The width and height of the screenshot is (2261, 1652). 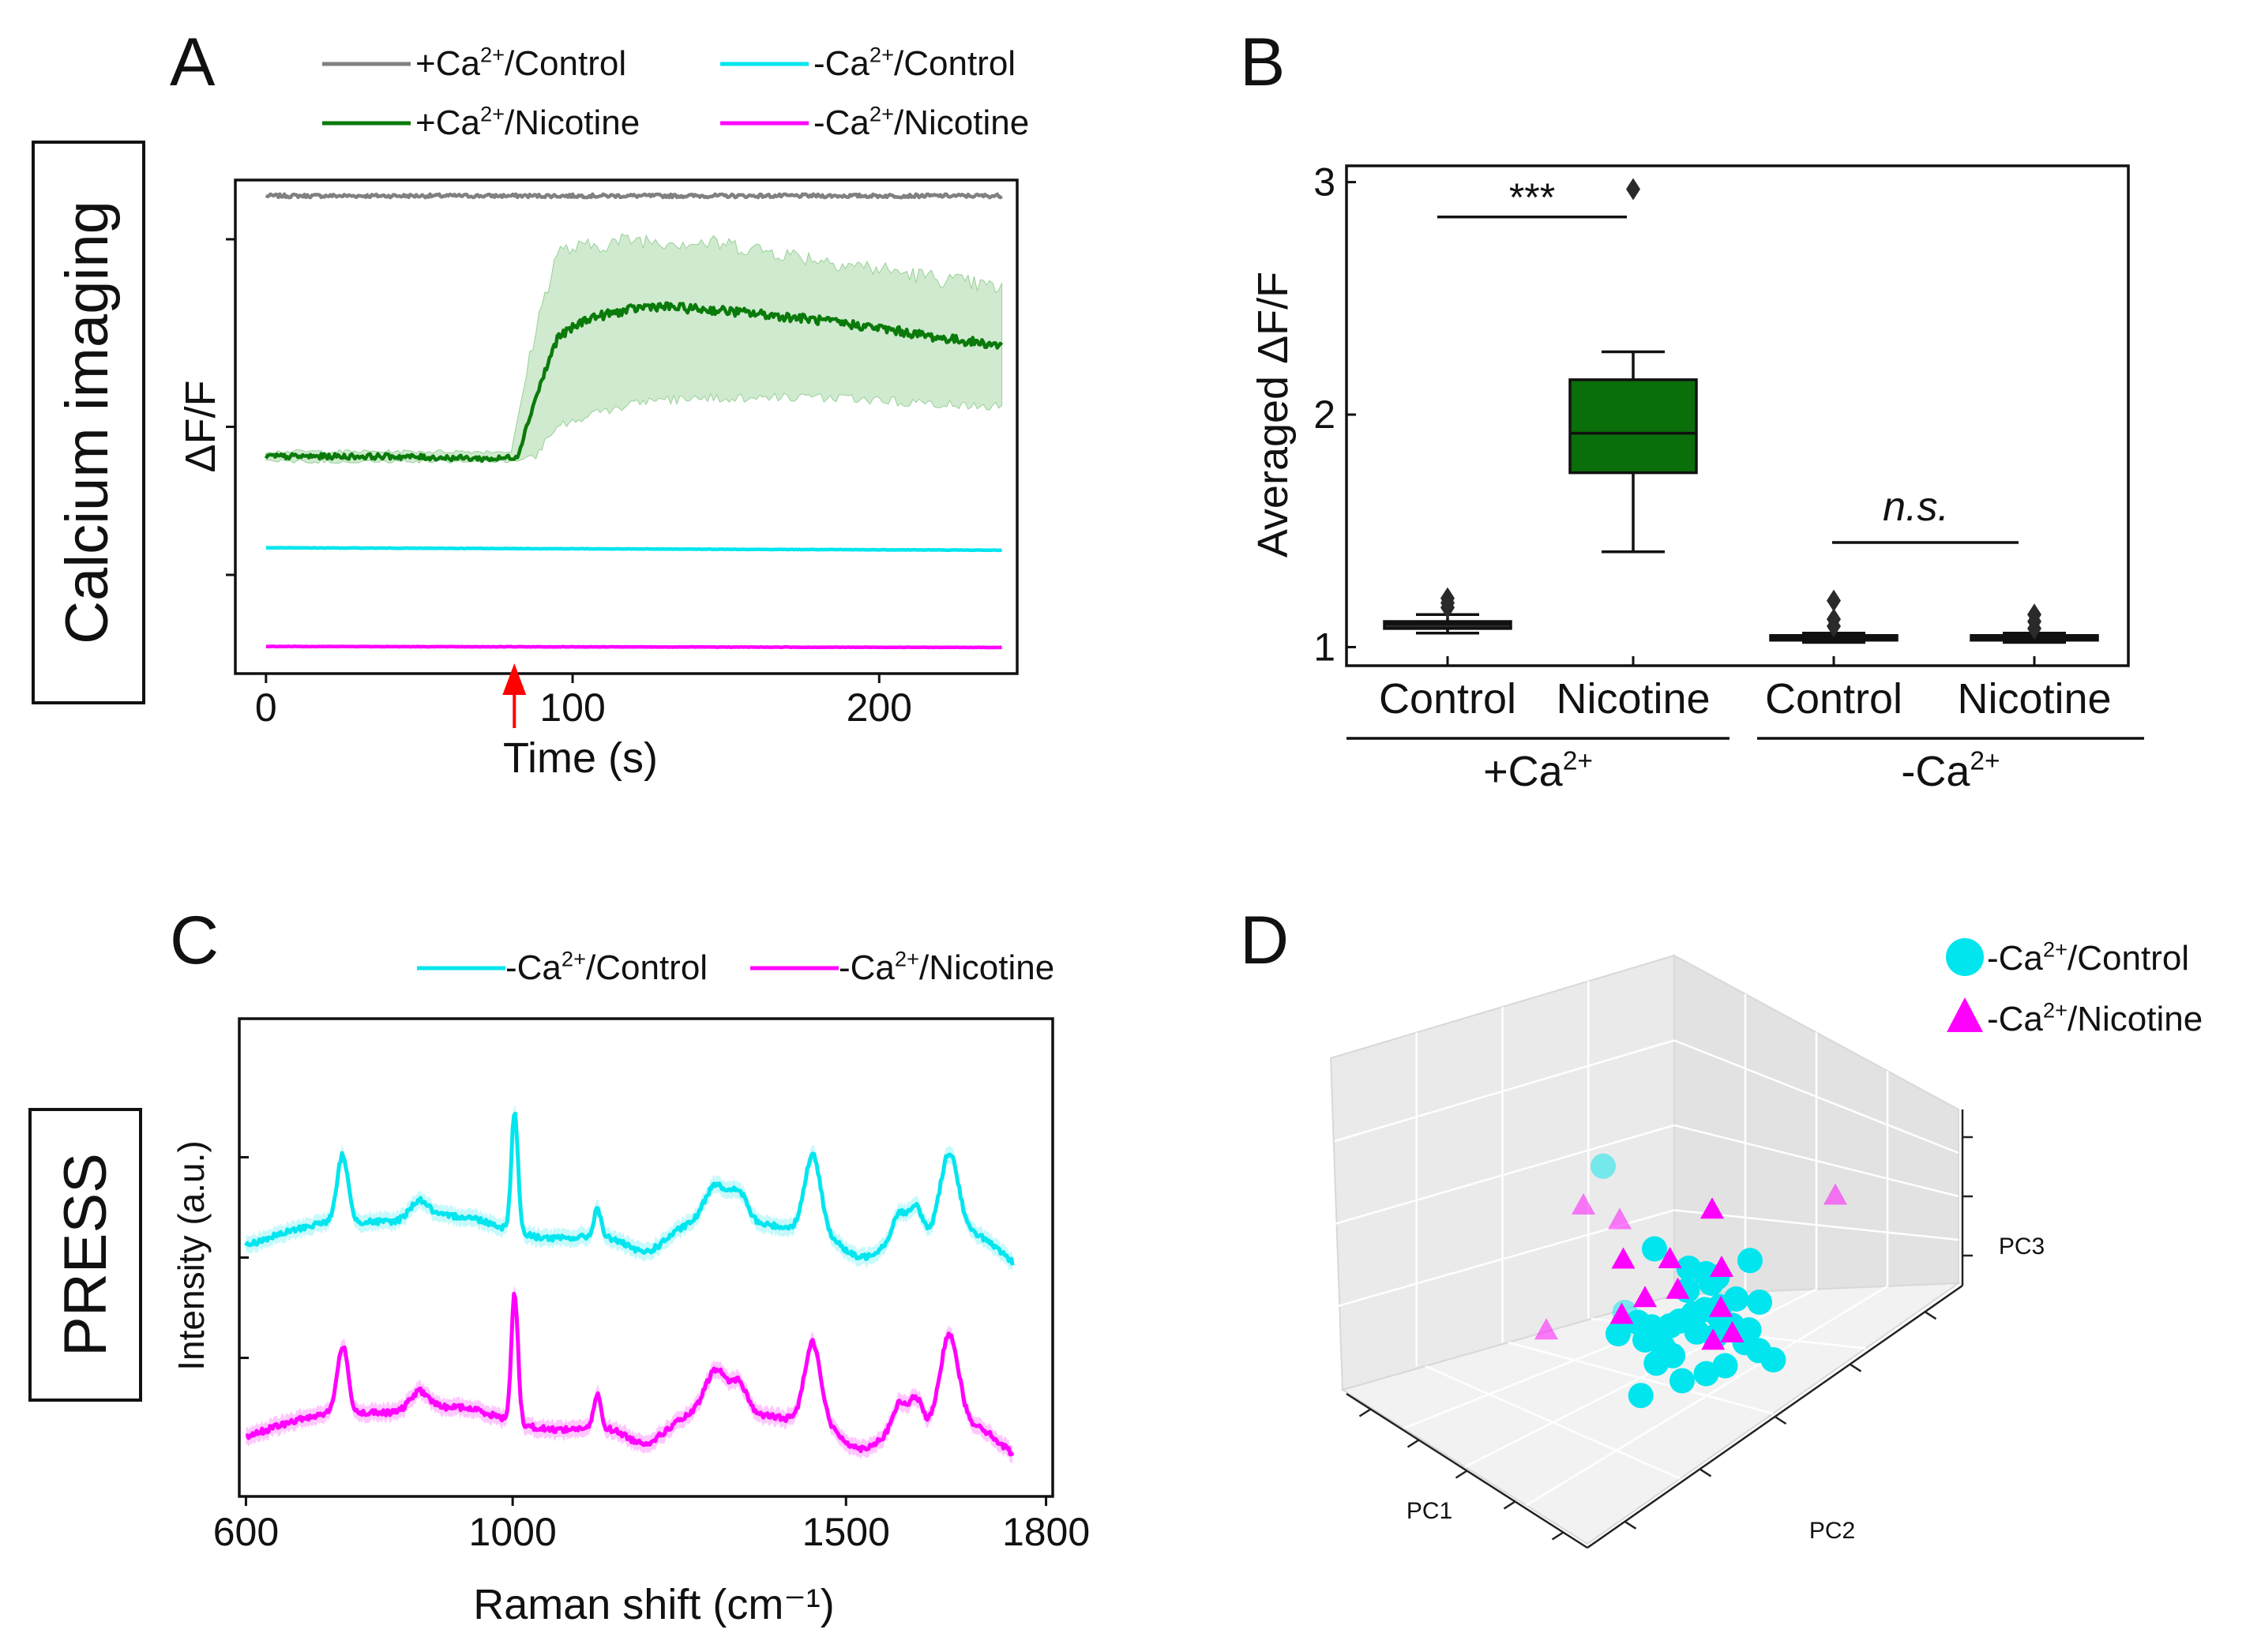 I want to click on panel-c-legend-label-1-post: /Nicotine, so click(x=986, y=967).